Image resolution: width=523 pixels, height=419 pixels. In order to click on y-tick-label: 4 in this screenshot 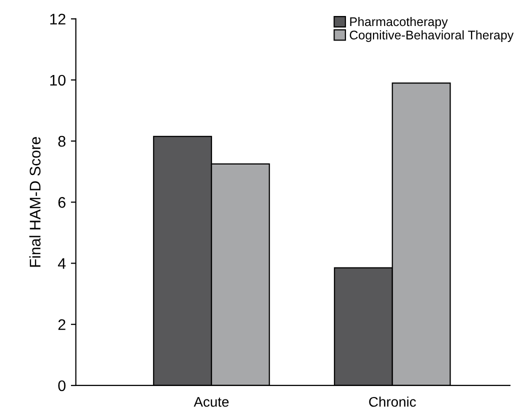, I will do `click(62, 263)`.